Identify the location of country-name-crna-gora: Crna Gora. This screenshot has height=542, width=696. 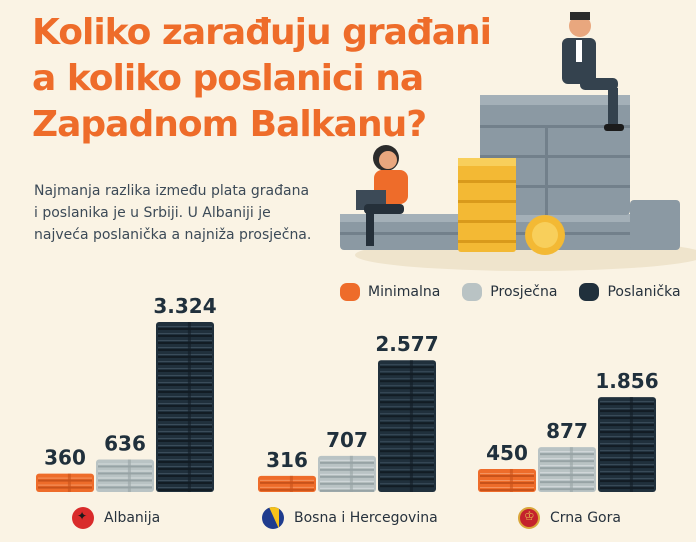
(585, 518).